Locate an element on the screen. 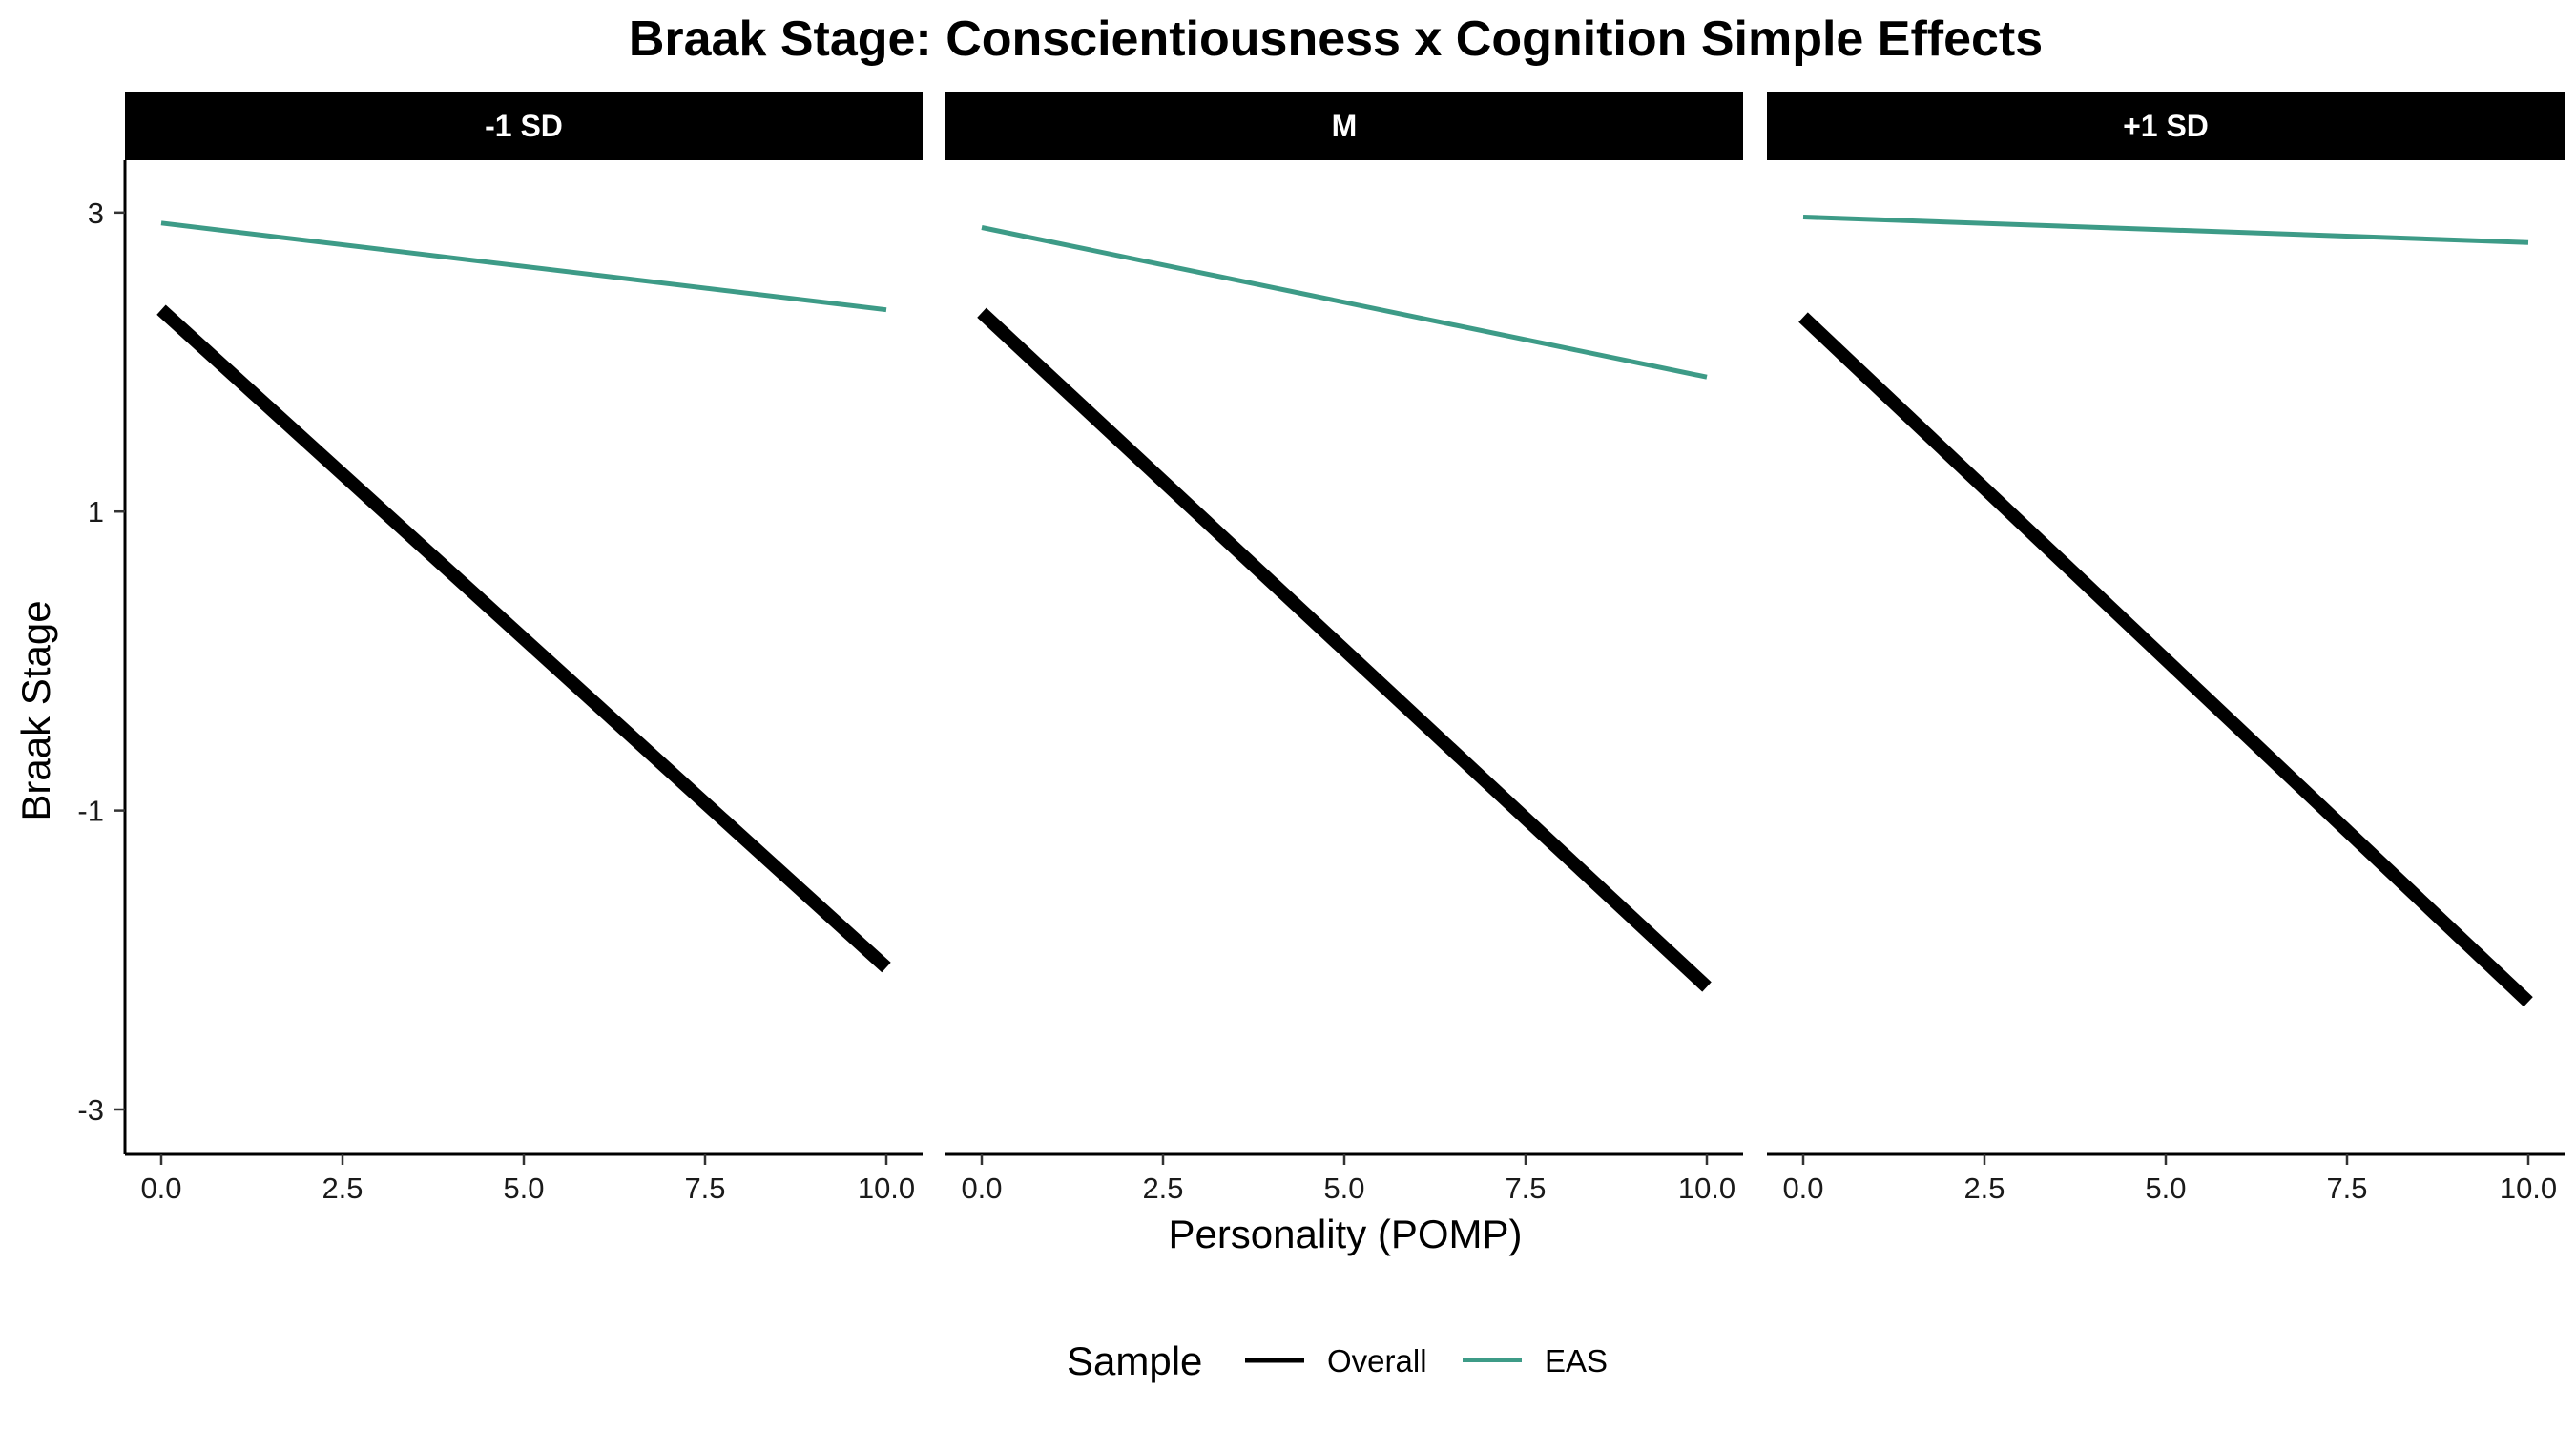  legend-label: EAS is located at coordinates (1576, 1361).